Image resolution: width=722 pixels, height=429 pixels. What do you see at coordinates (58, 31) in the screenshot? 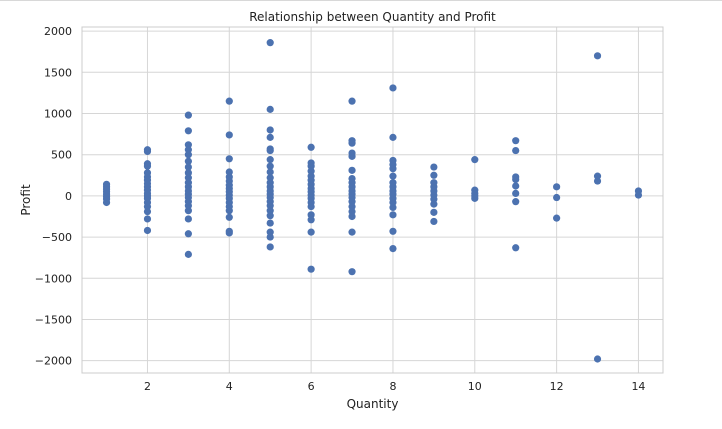
I see `y-tick-label: 2000` at bounding box center [58, 31].